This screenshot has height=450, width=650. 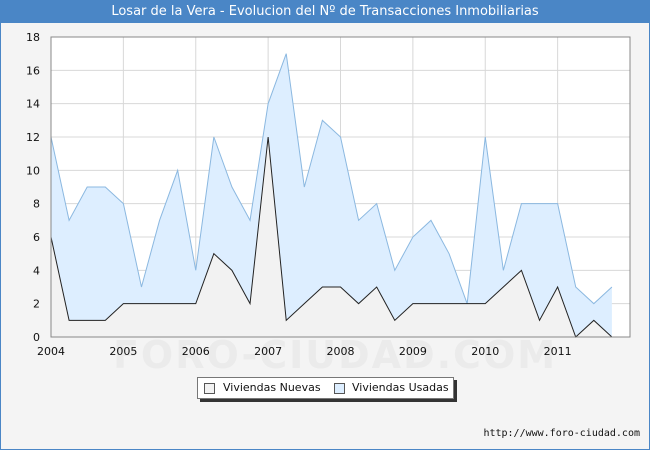 What do you see at coordinates (561, 433) in the screenshot?
I see `source-credit: http://www.foro-ciudad.com` at bounding box center [561, 433].